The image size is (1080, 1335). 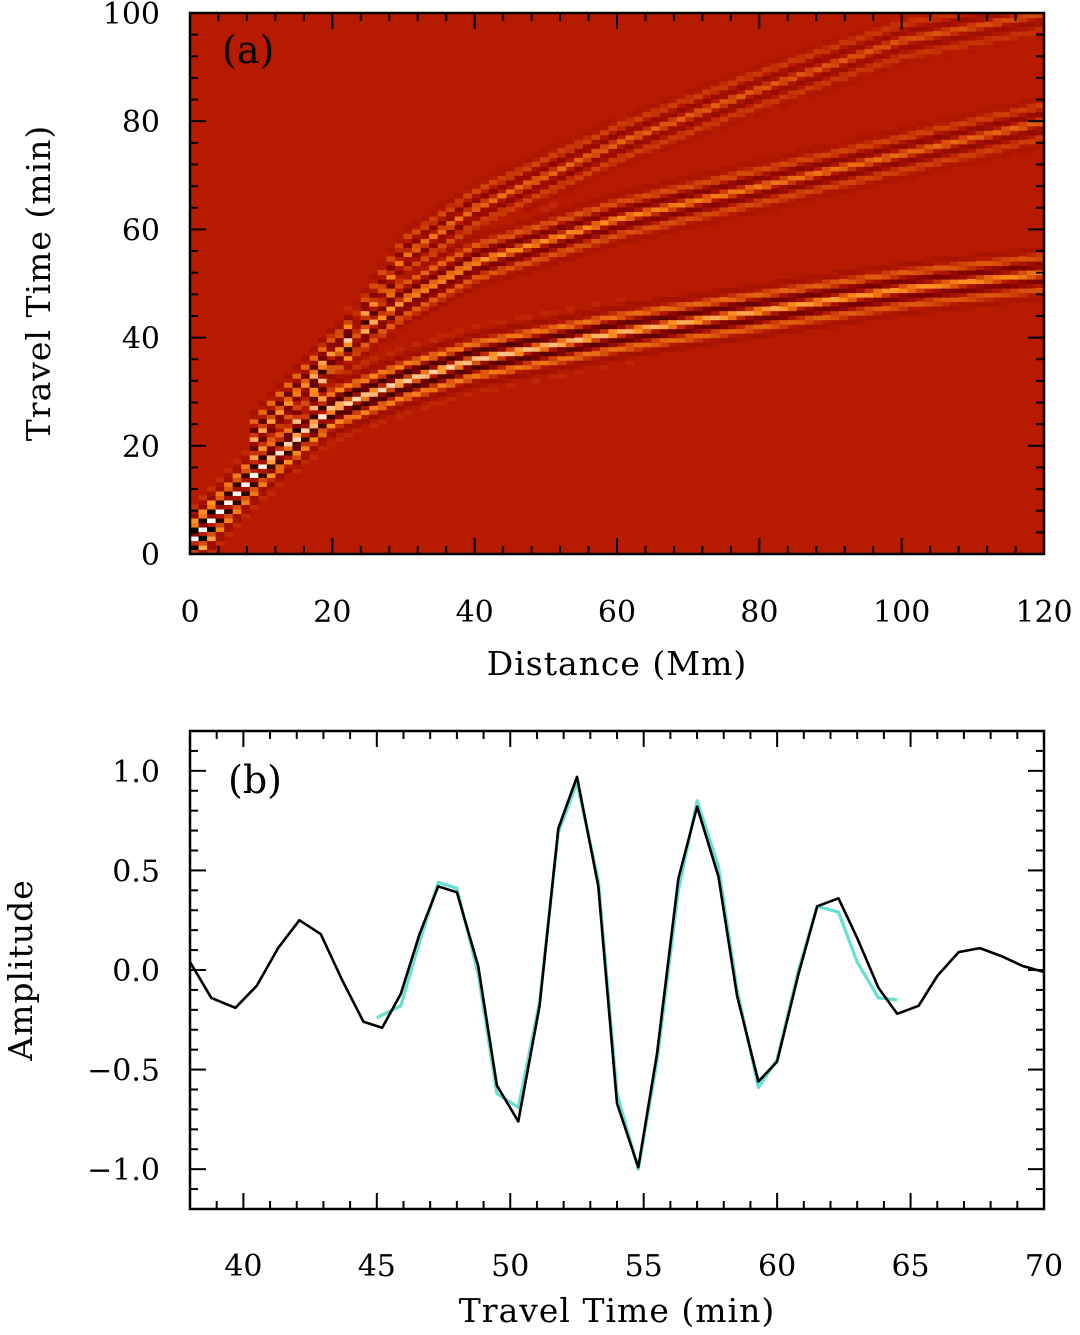 What do you see at coordinates (777, 1266) in the screenshot?
I see `x-tick-label: 60` at bounding box center [777, 1266].